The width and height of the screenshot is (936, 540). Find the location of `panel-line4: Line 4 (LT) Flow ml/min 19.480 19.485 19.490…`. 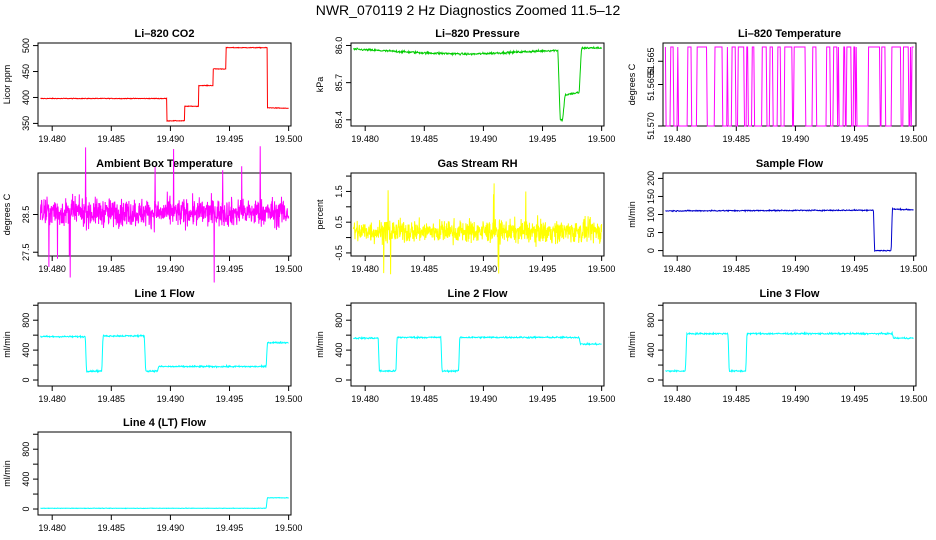

panel-line4: Line 4 (LT) Flow ml/min 19.480 19.485 19.490… is located at coordinates (152, 475).